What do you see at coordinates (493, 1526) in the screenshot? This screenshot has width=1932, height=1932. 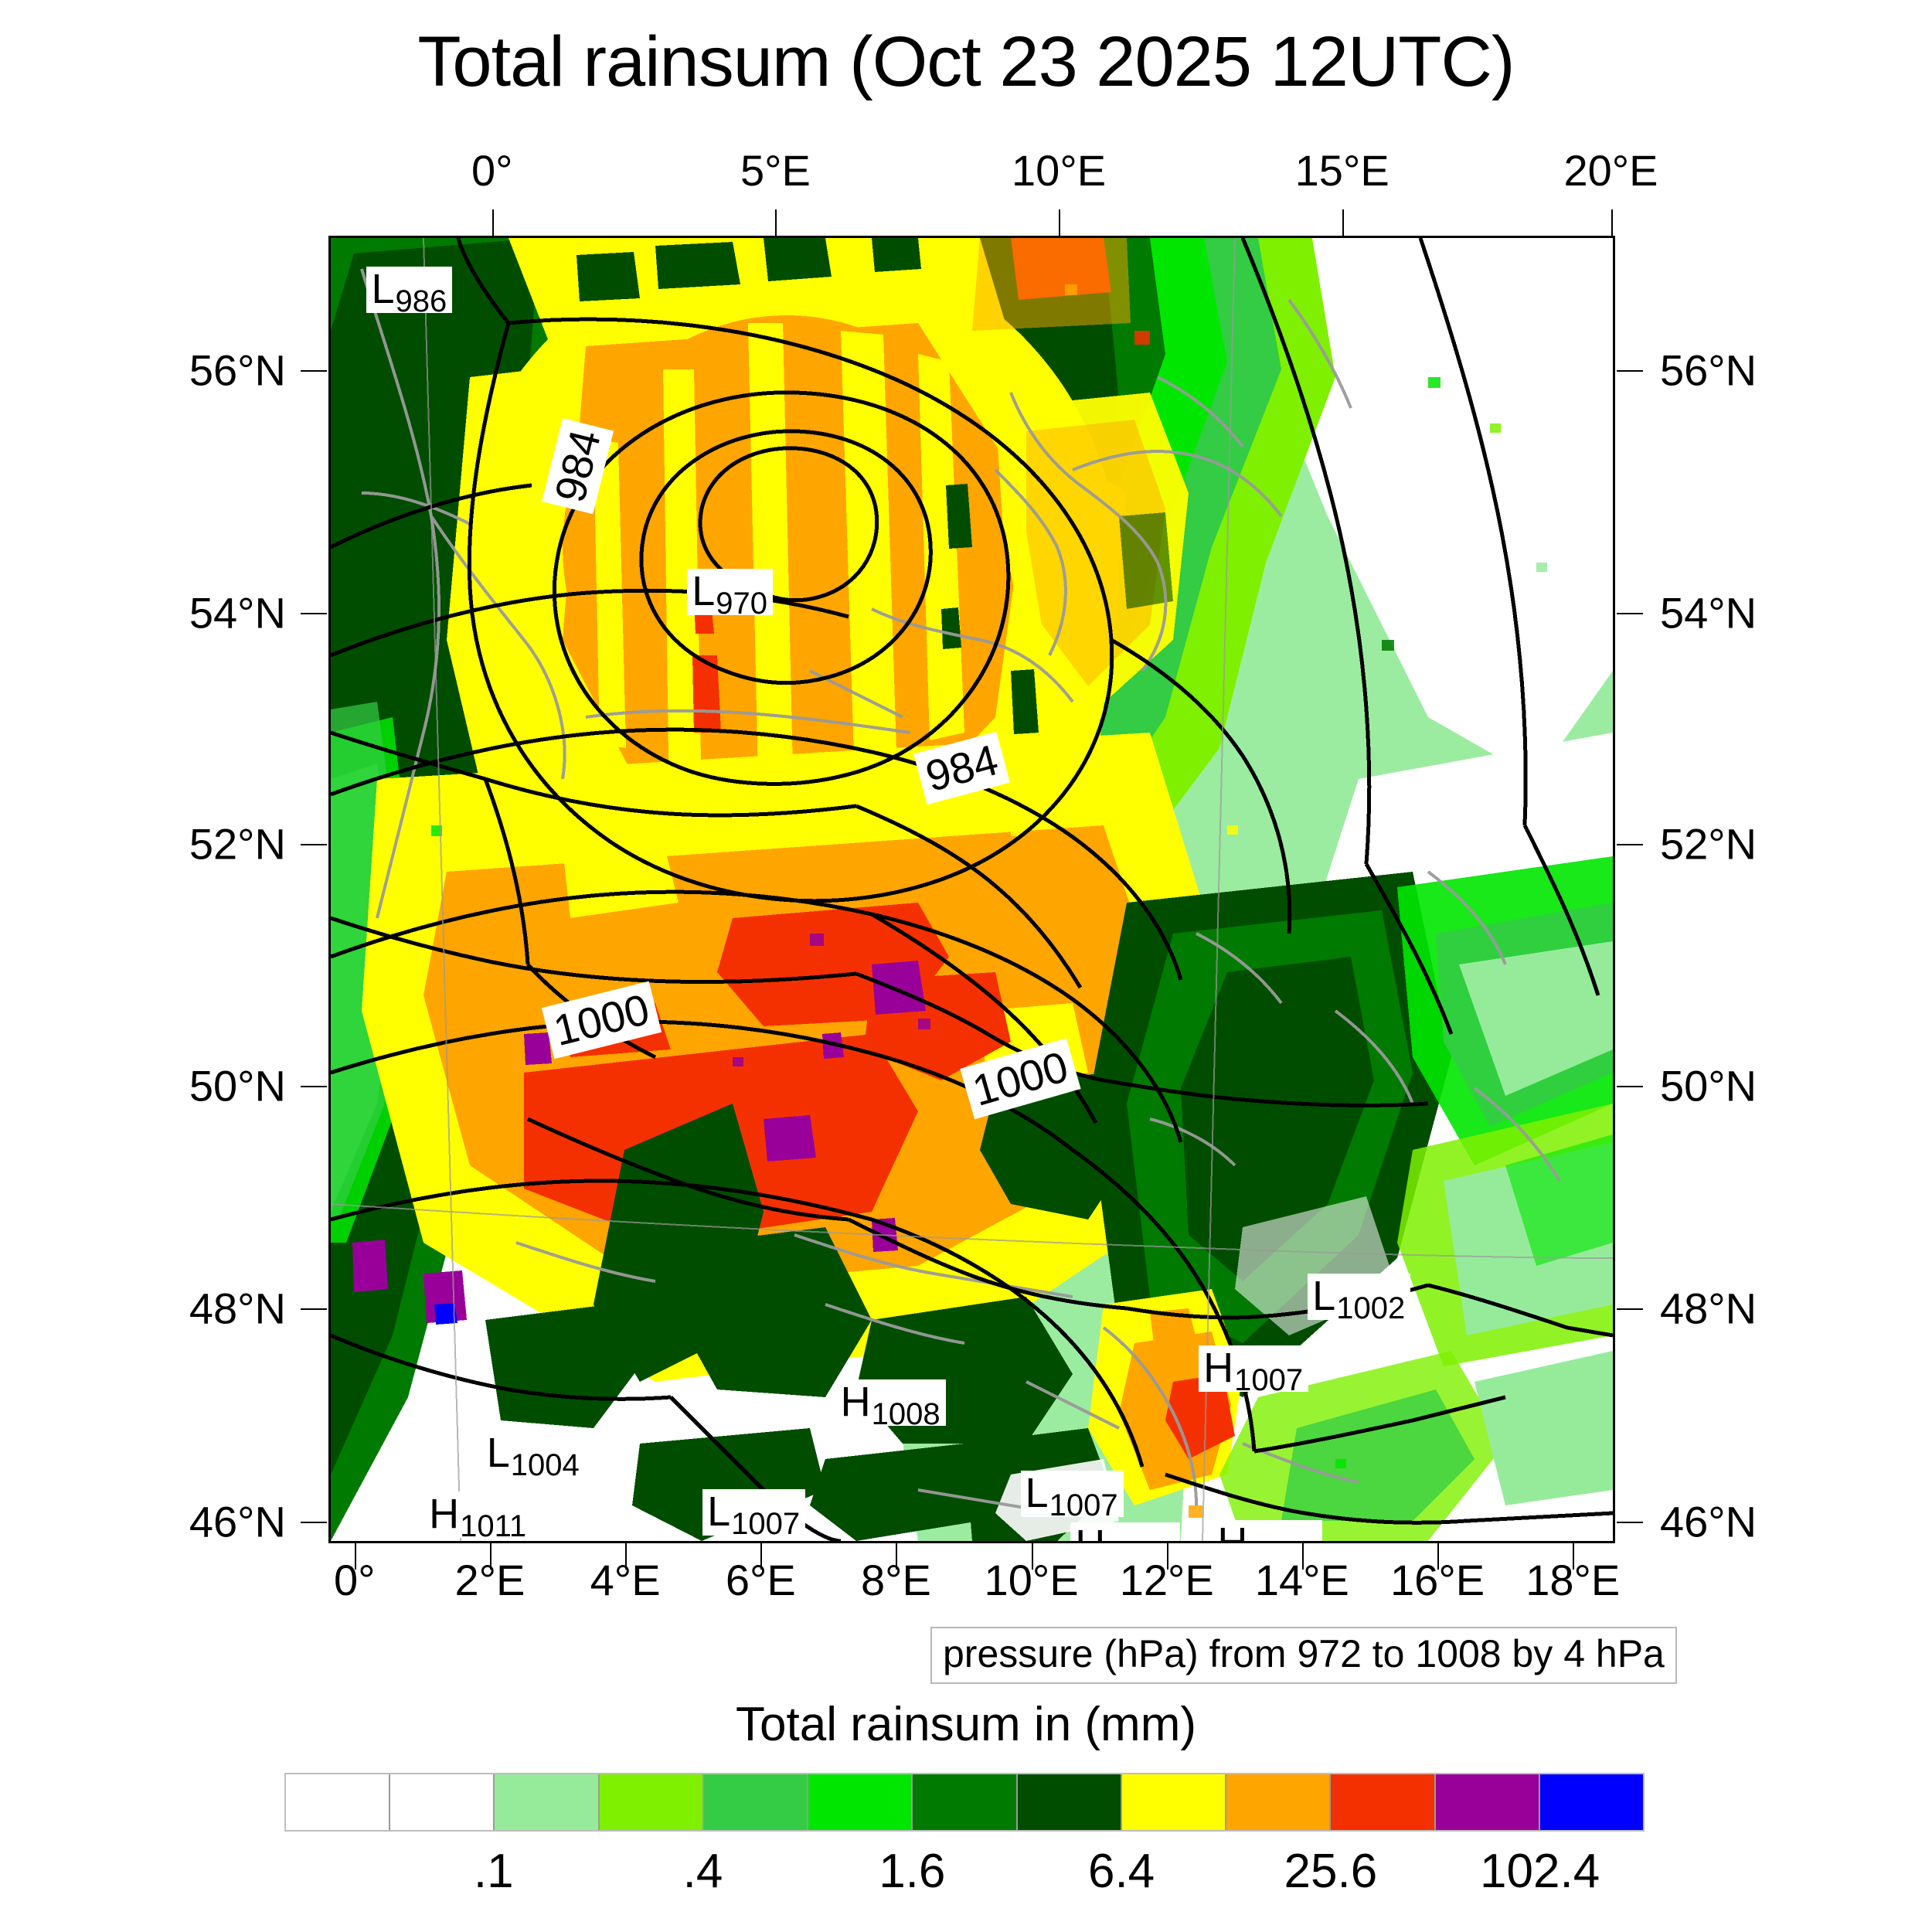 I see `pressure-value: 1011` at bounding box center [493, 1526].